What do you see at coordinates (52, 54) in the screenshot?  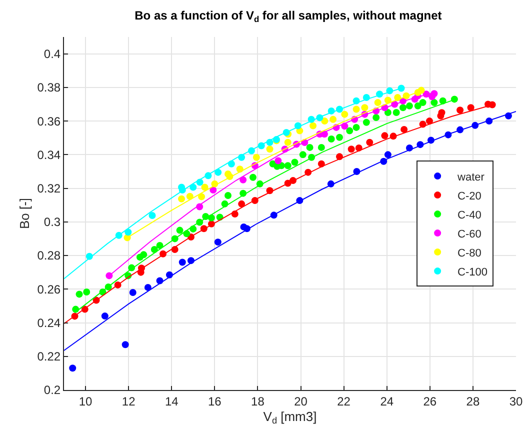 I see `y-tick-label: 0.4` at bounding box center [52, 54].